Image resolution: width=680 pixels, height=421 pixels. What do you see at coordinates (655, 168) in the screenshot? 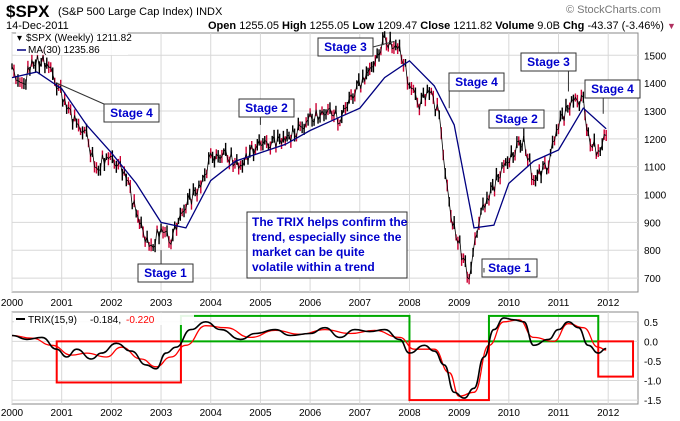
I see `price-y-tick-label: 1100` at bounding box center [655, 168].